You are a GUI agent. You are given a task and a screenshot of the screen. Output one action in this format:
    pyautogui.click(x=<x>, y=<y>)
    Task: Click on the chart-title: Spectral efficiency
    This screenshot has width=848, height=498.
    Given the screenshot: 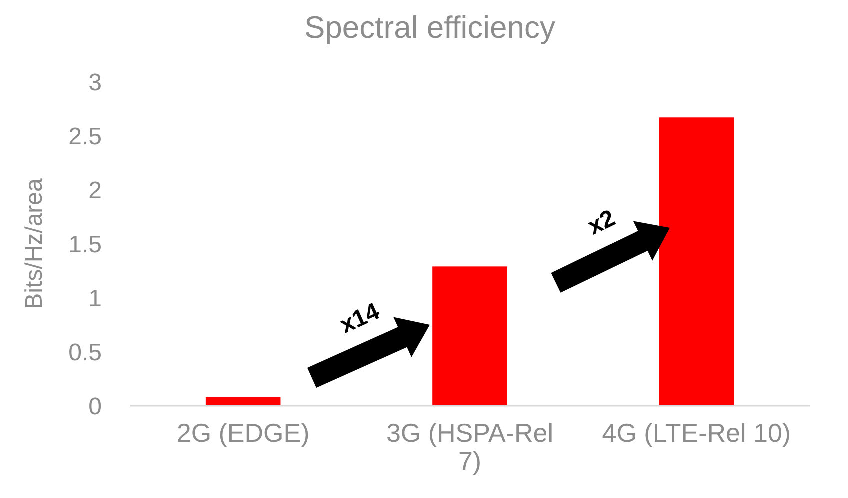 What is the action you would take?
    pyautogui.click(x=430, y=27)
    